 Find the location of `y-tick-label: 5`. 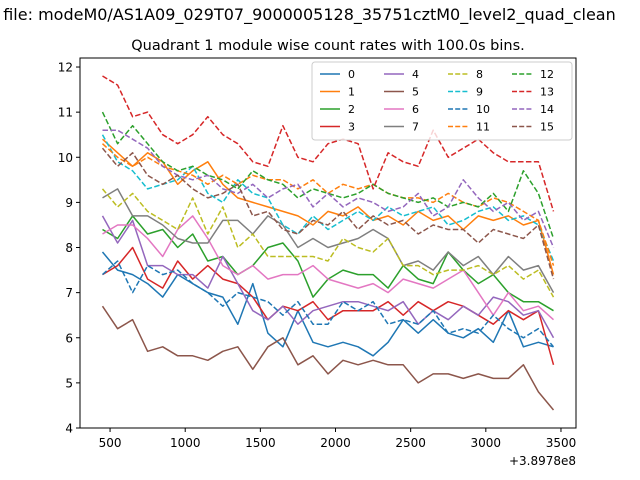

y-tick-label: 5 is located at coordinates (69, 383).